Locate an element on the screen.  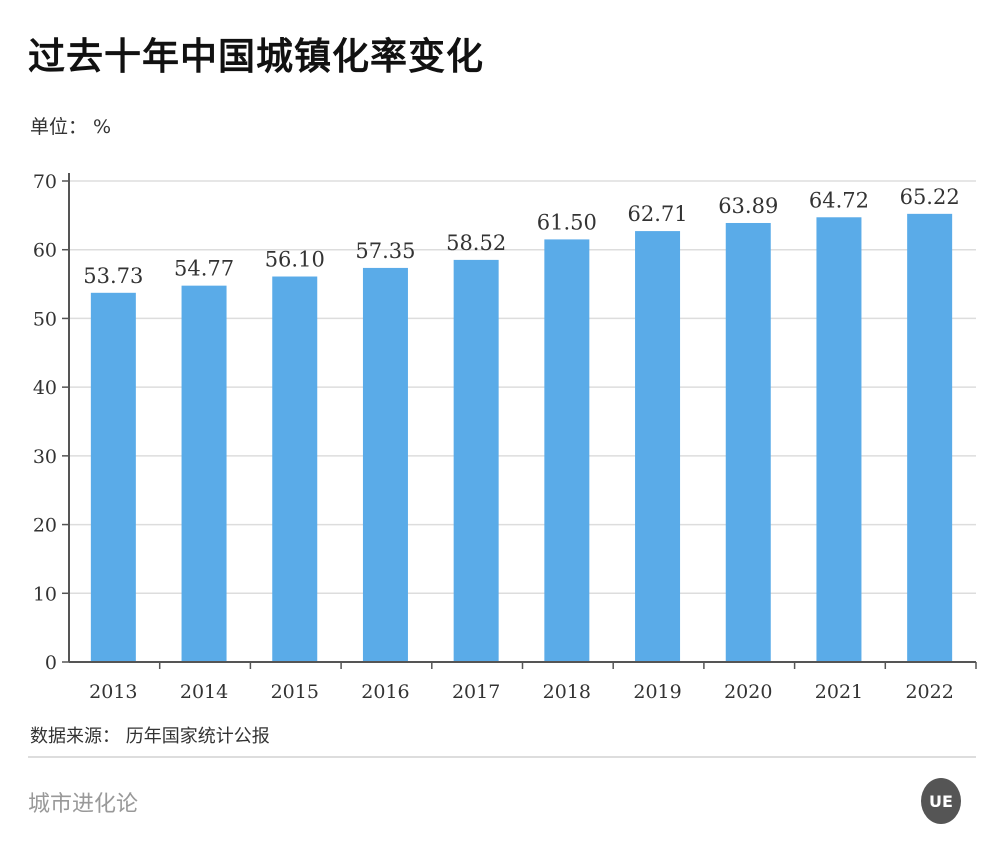
y-tick-label: 20 is located at coordinates (45, 526).